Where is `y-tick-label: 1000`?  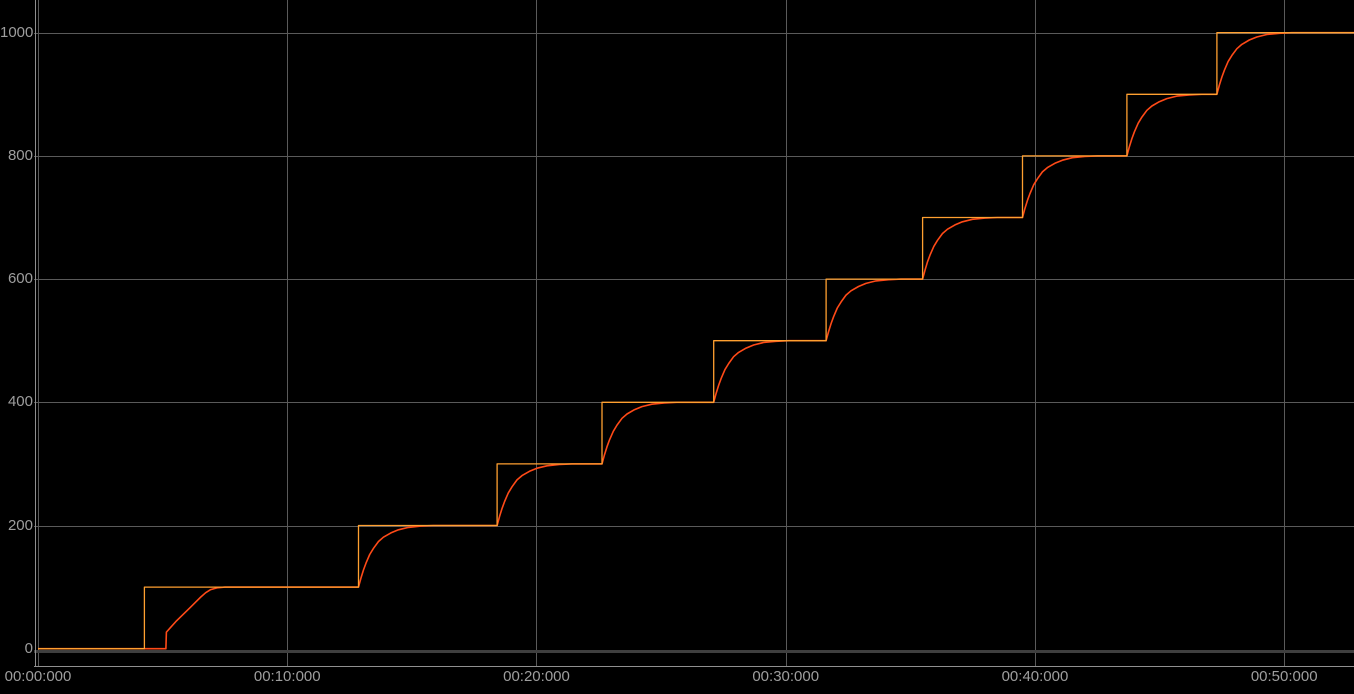
y-tick-label: 1000 is located at coordinates (17, 32).